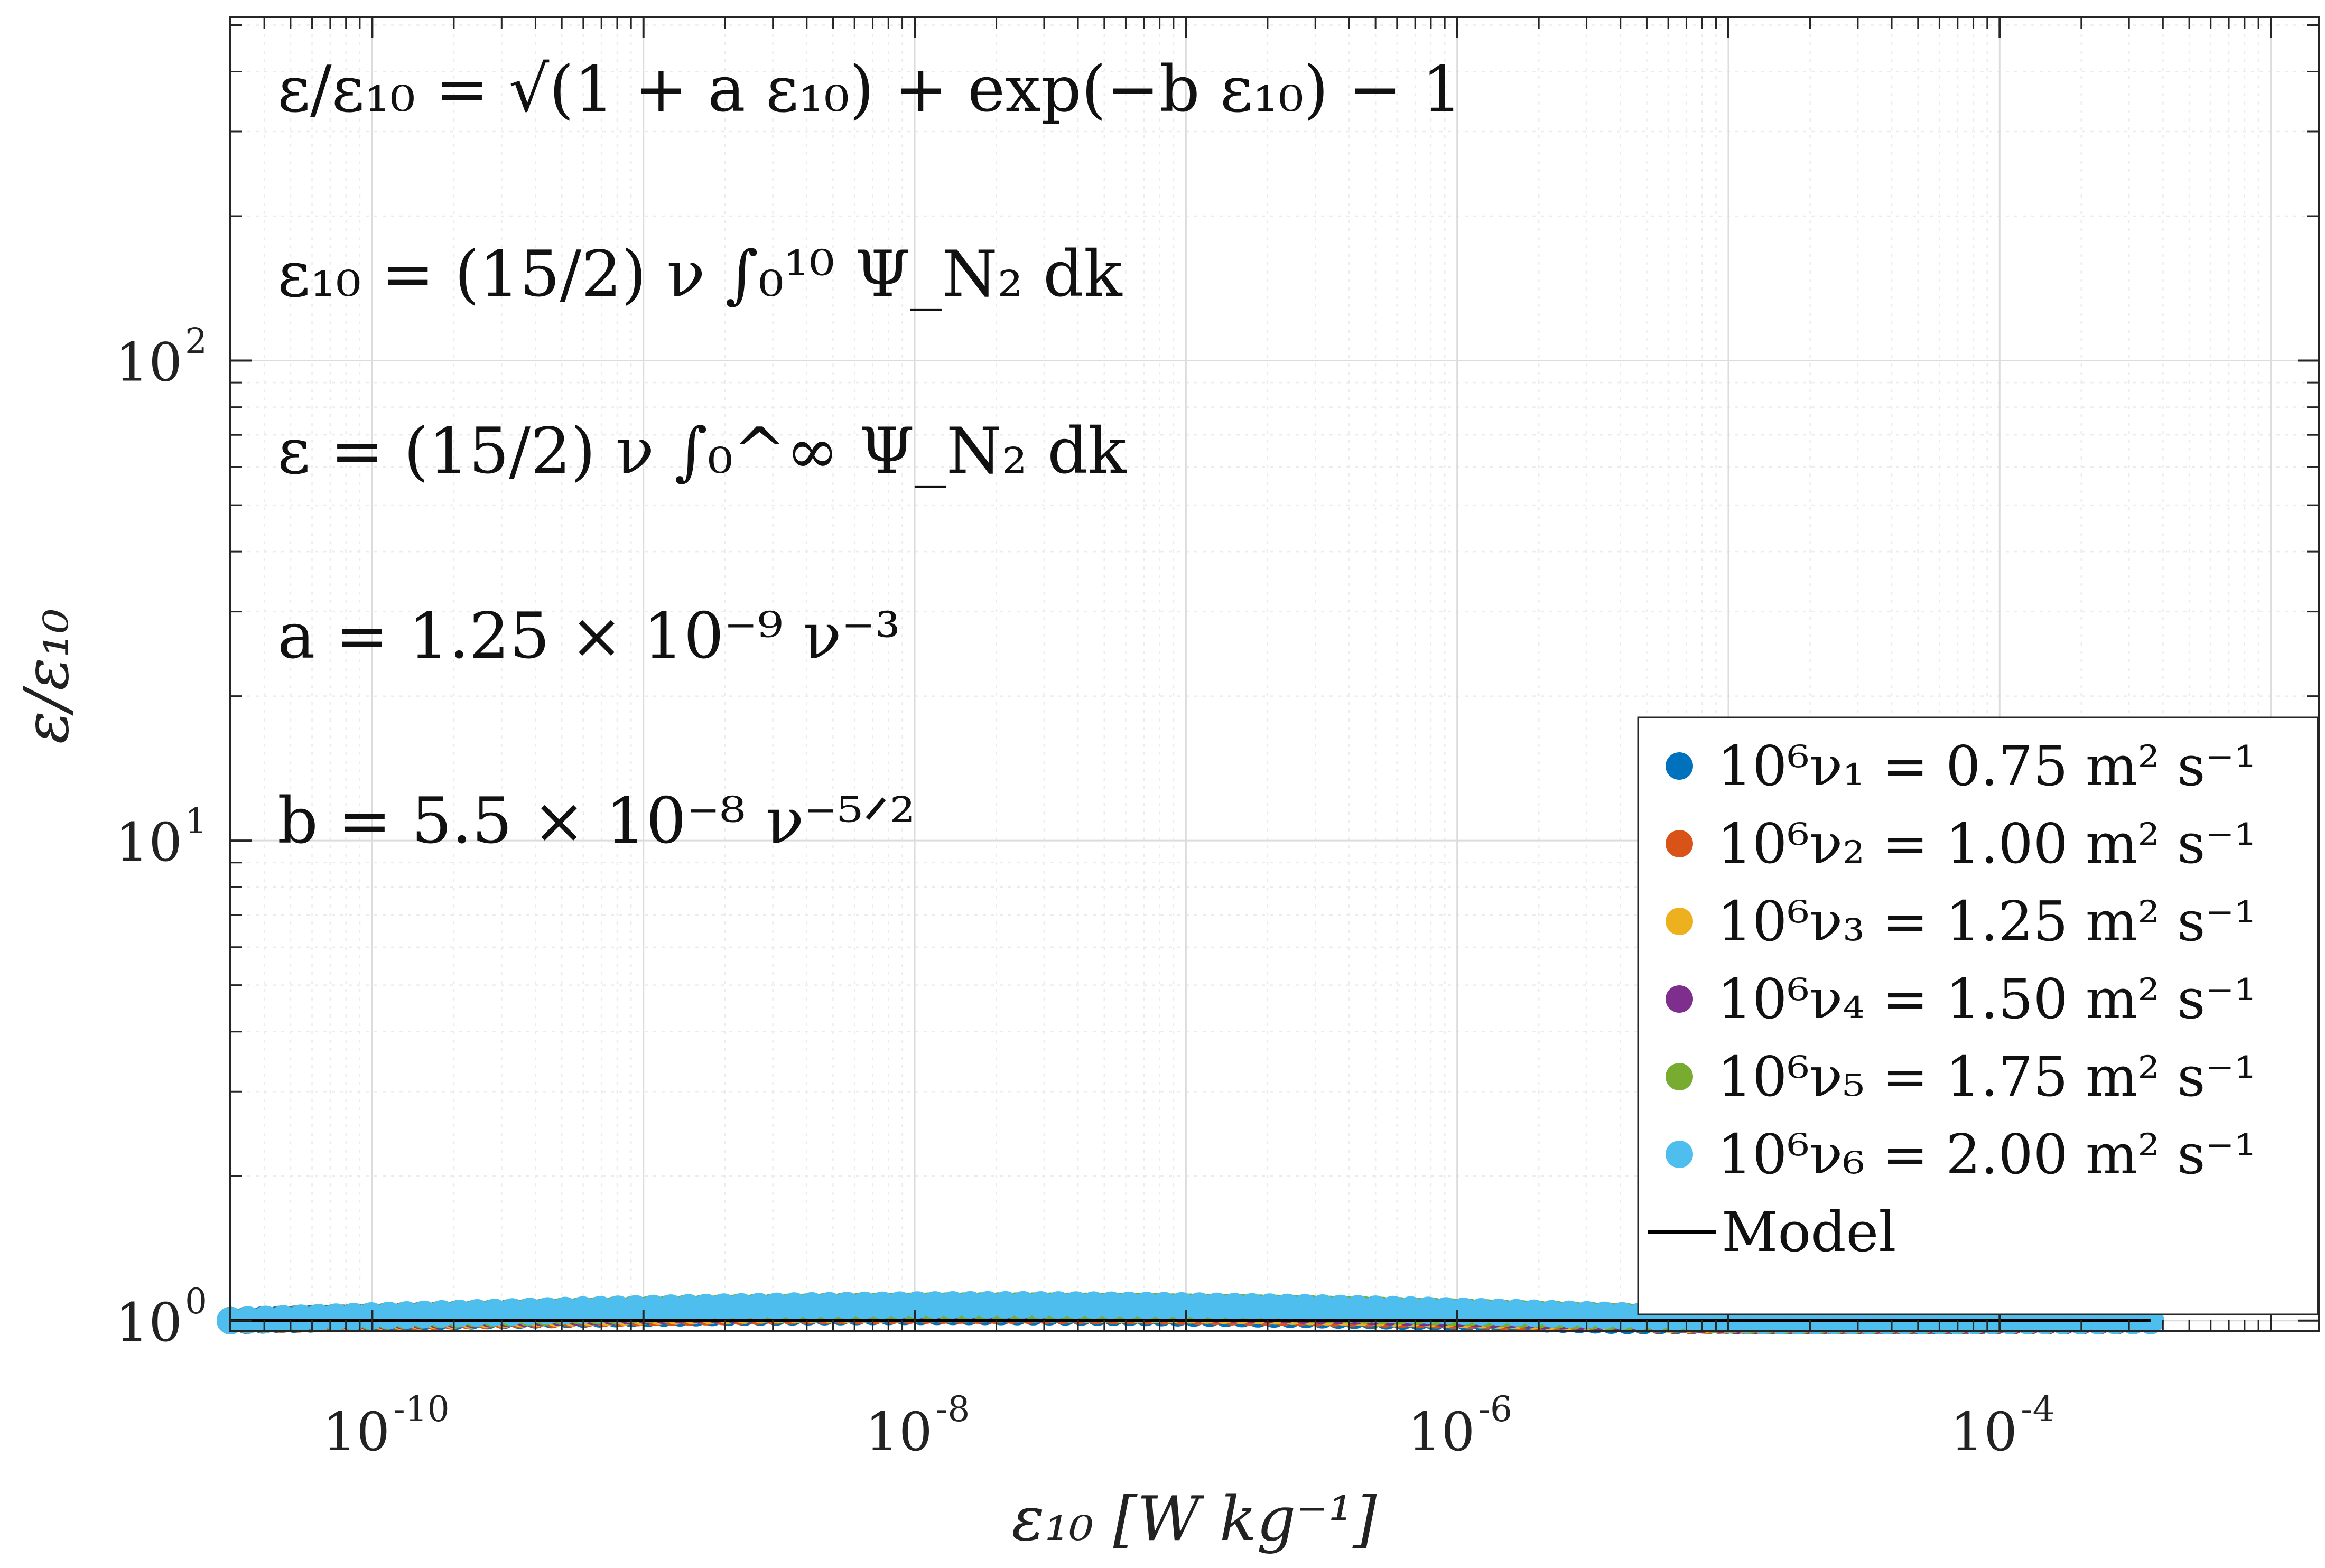 The width and height of the screenshot is (2325, 1568). I want to click on legend-box, so click(1978, 1015).